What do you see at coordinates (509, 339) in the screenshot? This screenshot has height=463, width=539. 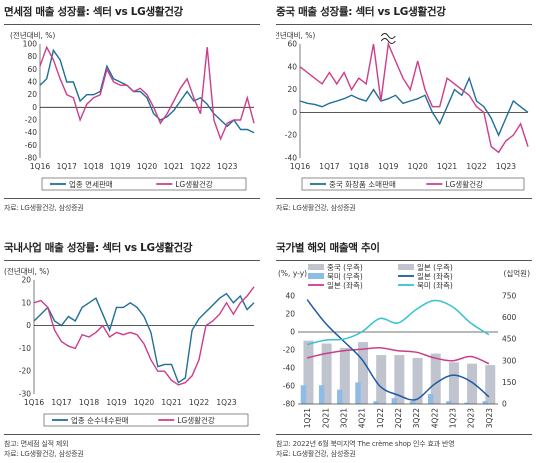 I see `y-tick-label-right: 450` at bounding box center [509, 339].